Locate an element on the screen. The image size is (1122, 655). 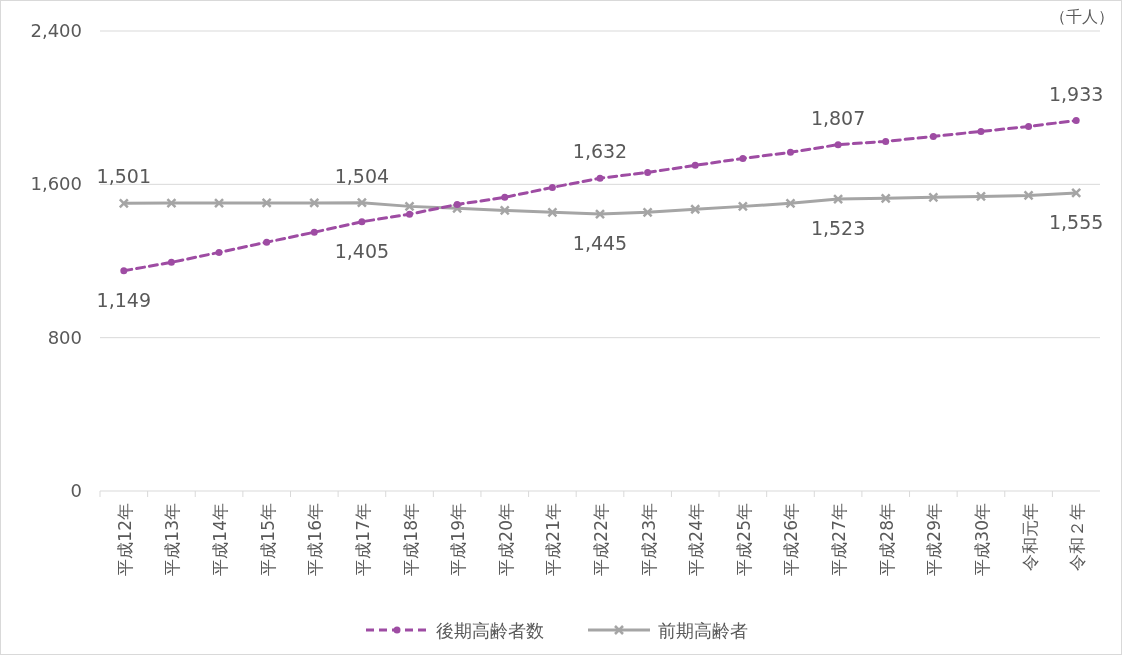
data-label: 1,501 is located at coordinates (124, 176).